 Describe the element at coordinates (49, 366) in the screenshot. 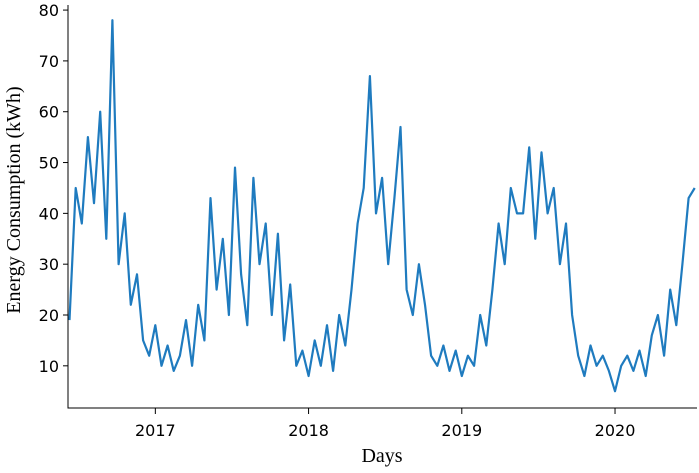

I see `y-tick-label: 10` at that location.